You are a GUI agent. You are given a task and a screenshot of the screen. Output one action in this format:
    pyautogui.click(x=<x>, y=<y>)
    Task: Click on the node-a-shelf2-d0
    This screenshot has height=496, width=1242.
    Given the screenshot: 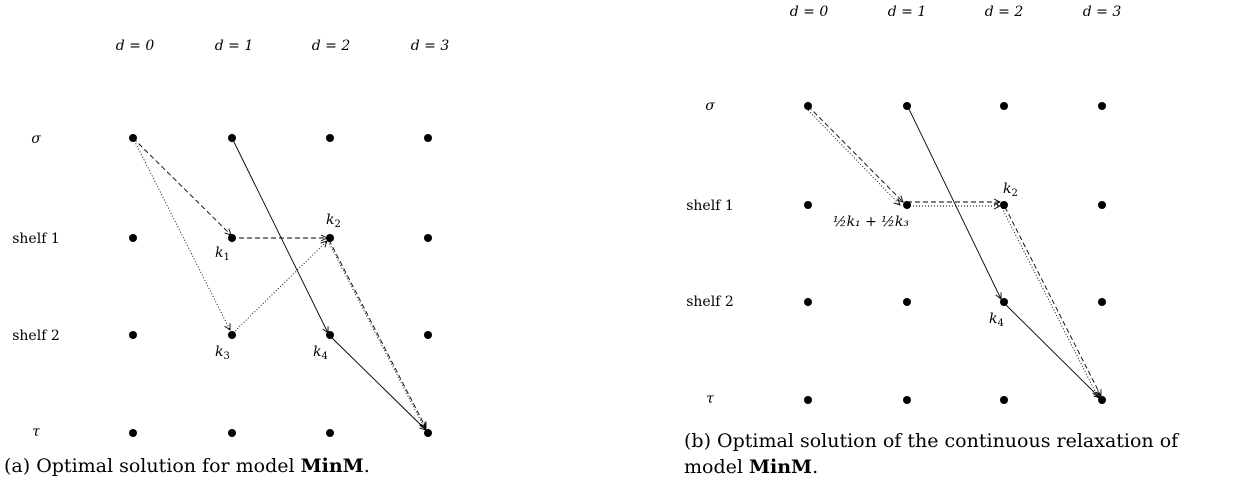 What is the action you would take?
    pyautogui.click(x=133, y=335)
    